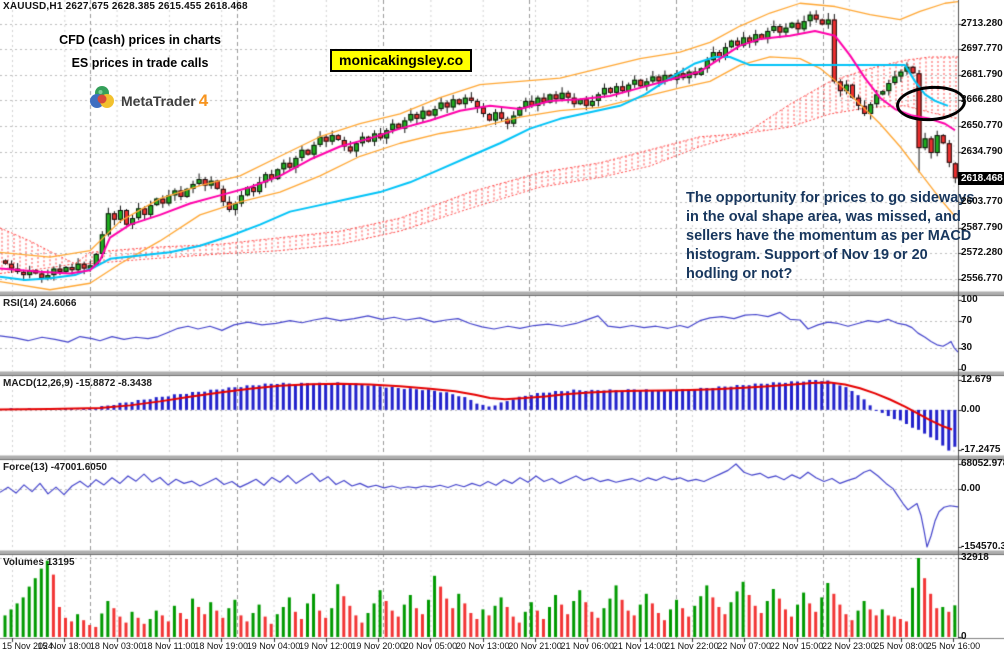  What do you see at coordinates (102, 100) in the screenshot?
I see `metatrader-logo-icon` at bounding box center [102, 100].